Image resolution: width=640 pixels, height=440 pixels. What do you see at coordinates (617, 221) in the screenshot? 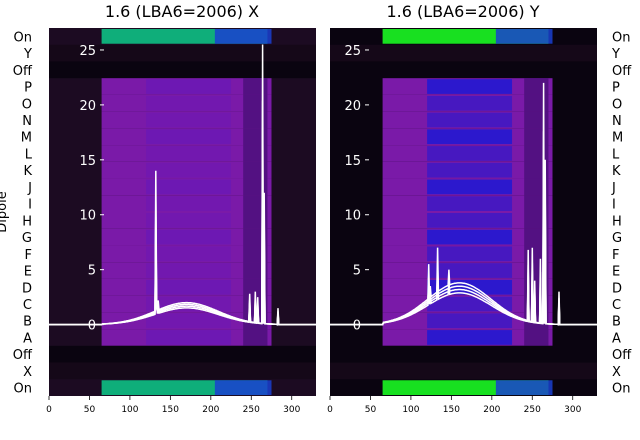
I see `dipole-row-label: H` at bounding box center [617, 221].